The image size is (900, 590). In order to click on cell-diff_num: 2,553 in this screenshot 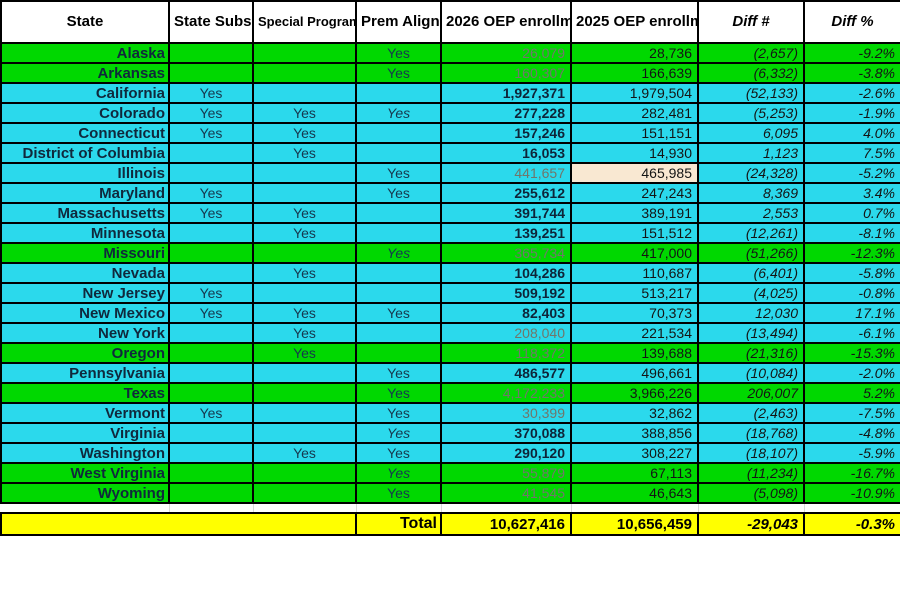, I will do `click(751, 213)`.